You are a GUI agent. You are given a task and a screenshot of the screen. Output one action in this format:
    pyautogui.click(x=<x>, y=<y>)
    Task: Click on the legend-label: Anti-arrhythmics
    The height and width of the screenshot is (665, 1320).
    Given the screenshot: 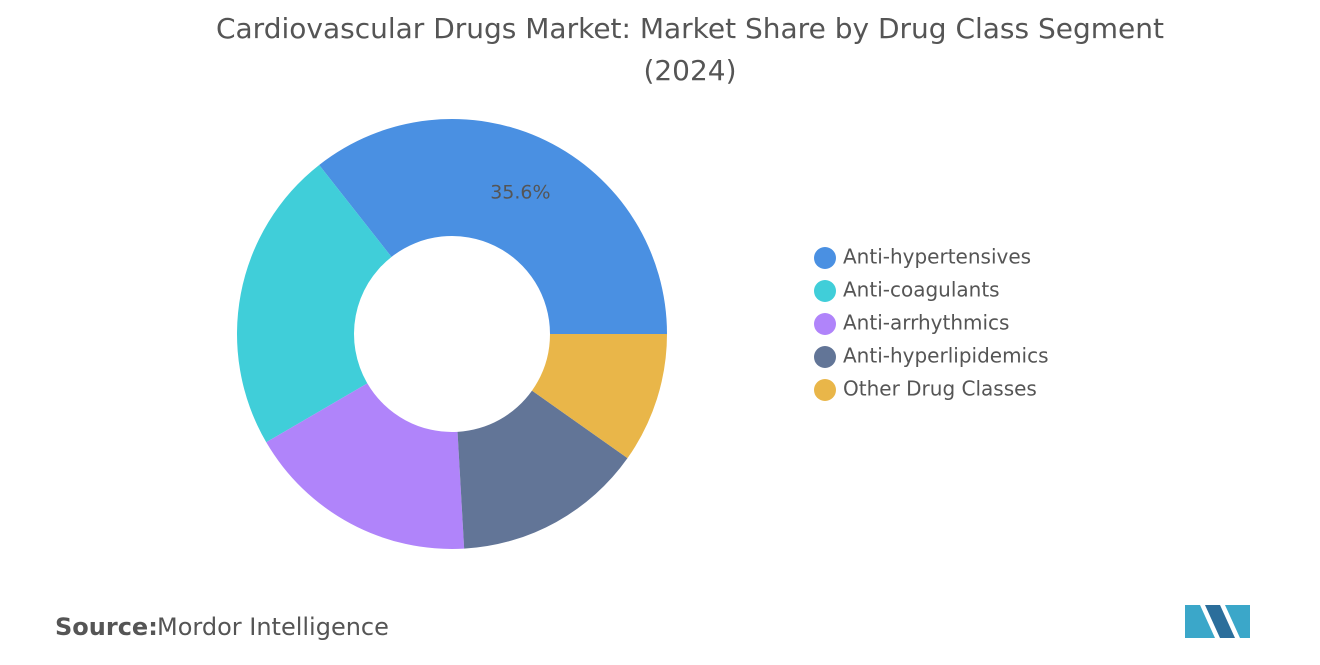 What is the action you would take?
    pyautogui.click(x=926, y=323)
    